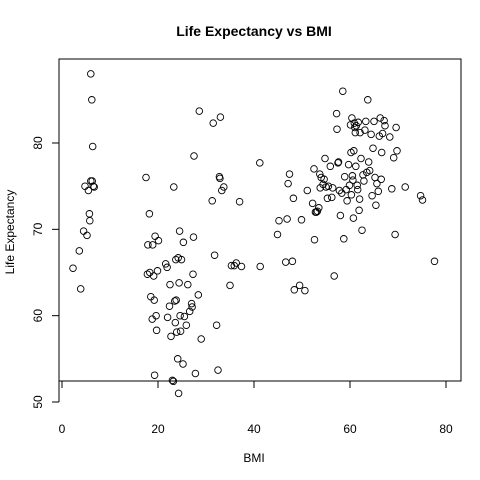  Describe the element at coordinates (256, 408) in the screenshot. I see `x-axis: 0 20 40 60 80` at that location.